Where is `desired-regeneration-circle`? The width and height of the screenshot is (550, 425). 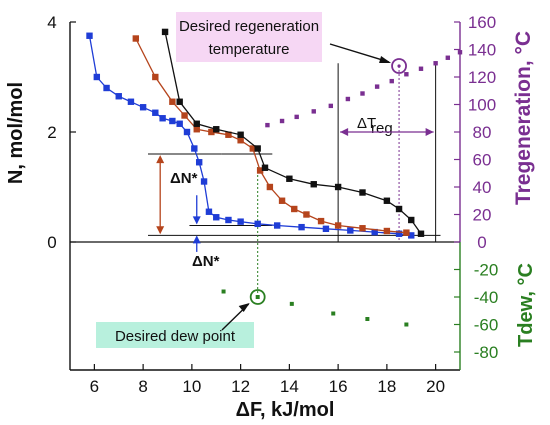 desired-regeneration-circle is located at coordinates (399, 66).